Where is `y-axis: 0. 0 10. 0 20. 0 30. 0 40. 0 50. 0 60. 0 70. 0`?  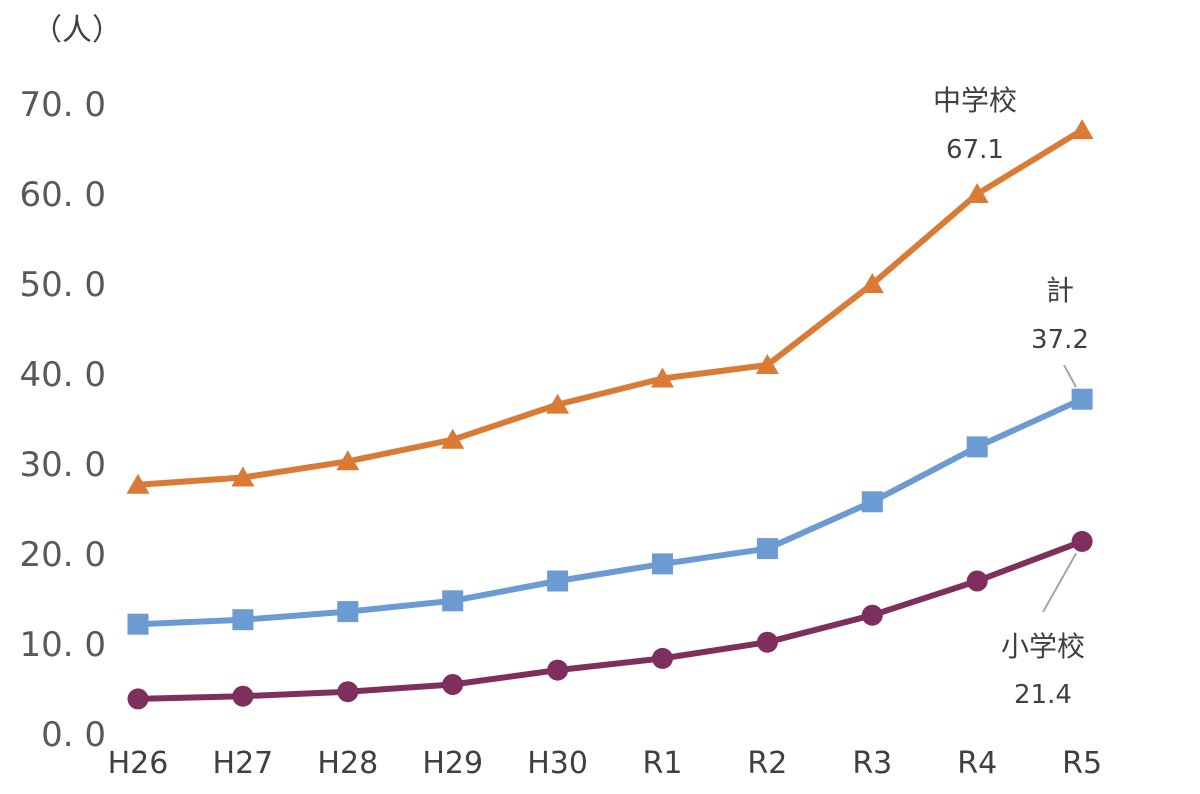
y-axis: 0. 0 10. 0 20. 0 30. 0 40. 0 50. 0 60. 0 70. 0 is located at coordinates (62, 420).